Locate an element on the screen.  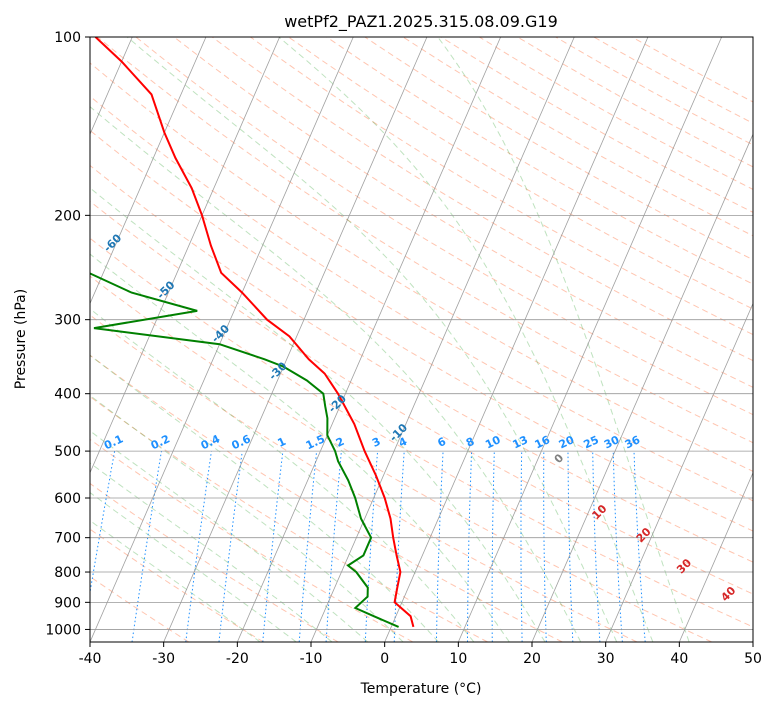
mixing-ratio-label: 10 is located at coordinates (493, 442).